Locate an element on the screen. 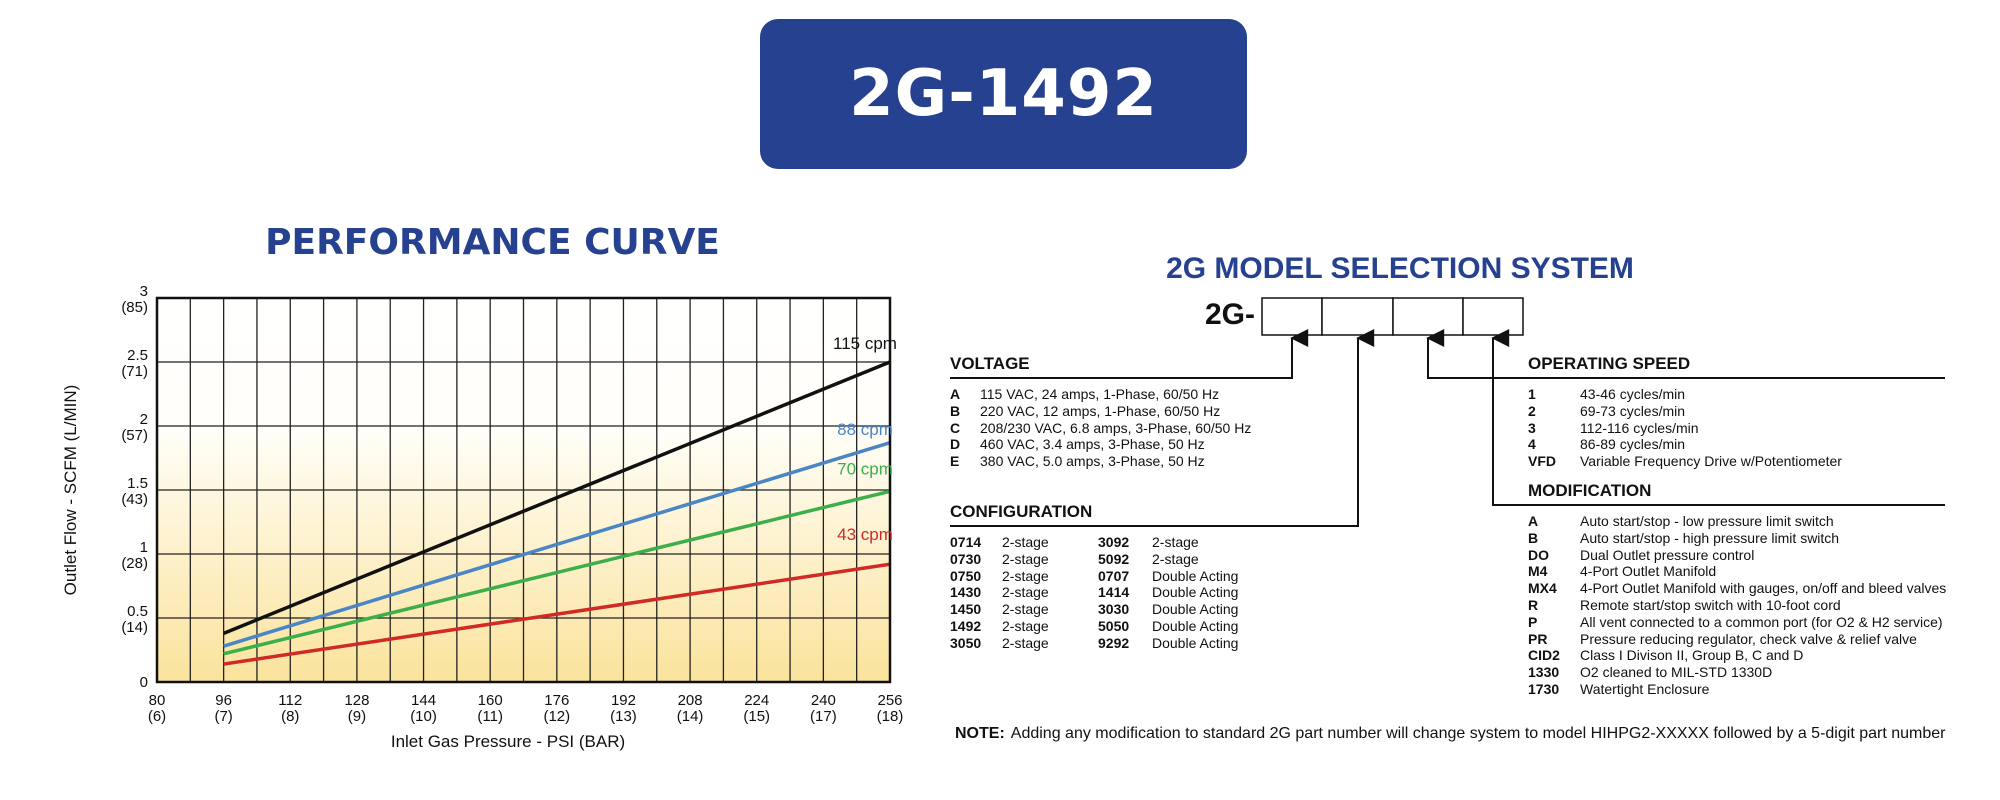 This screenshot has width=2000, height=800. option-code: 1430 is located at coordinates (966, 592).